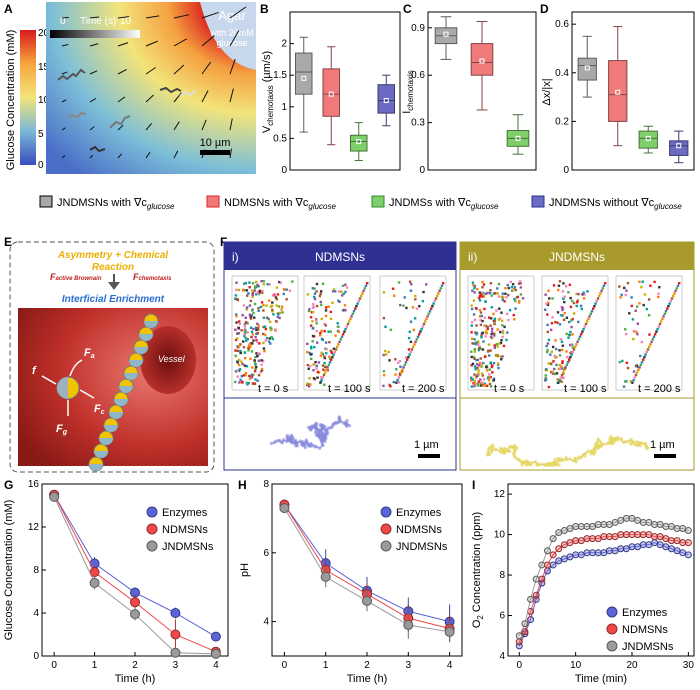 The image size is (700, 690). Describe the element at coordinates (36, 613) in the screenshot. I see `y-tick-label: 4` at that location.